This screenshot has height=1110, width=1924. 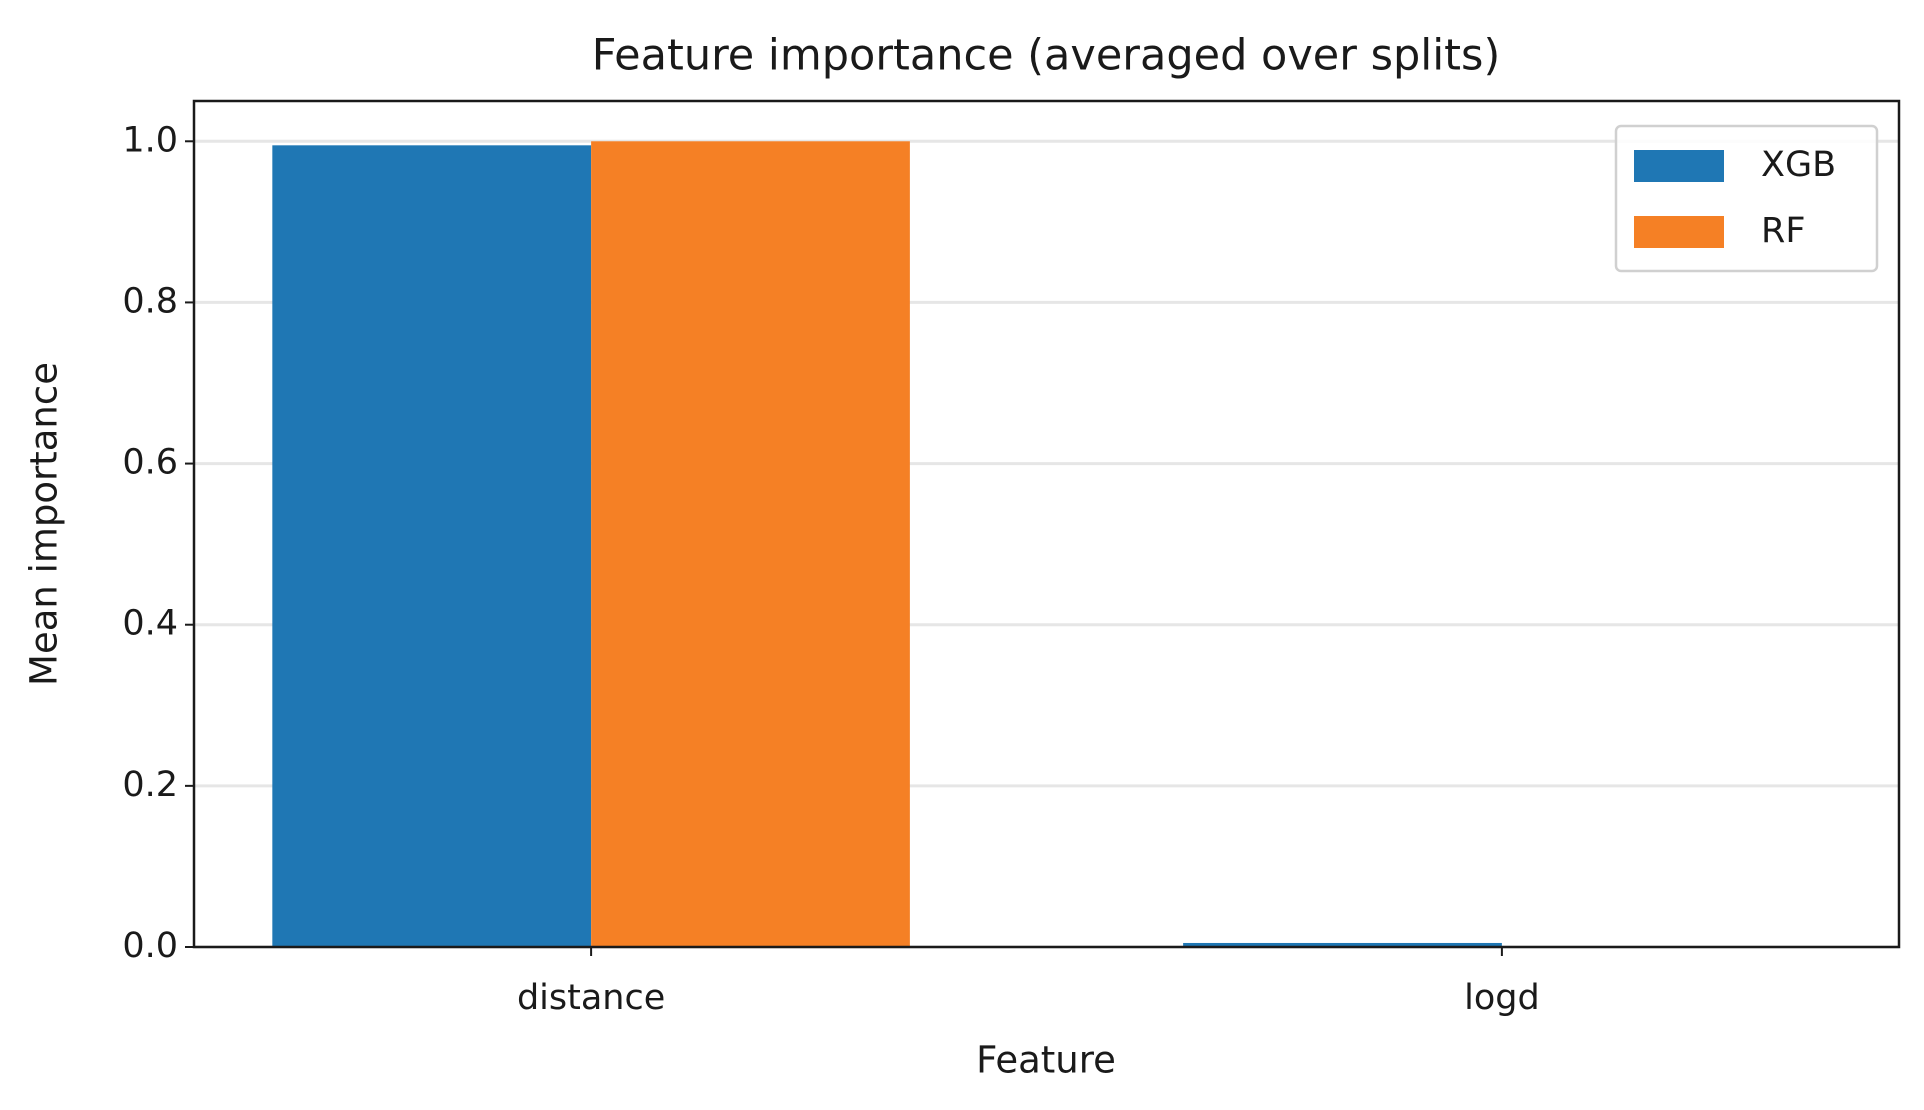 I want to click on x-tick-label: distance, so click(x=591, y=998).